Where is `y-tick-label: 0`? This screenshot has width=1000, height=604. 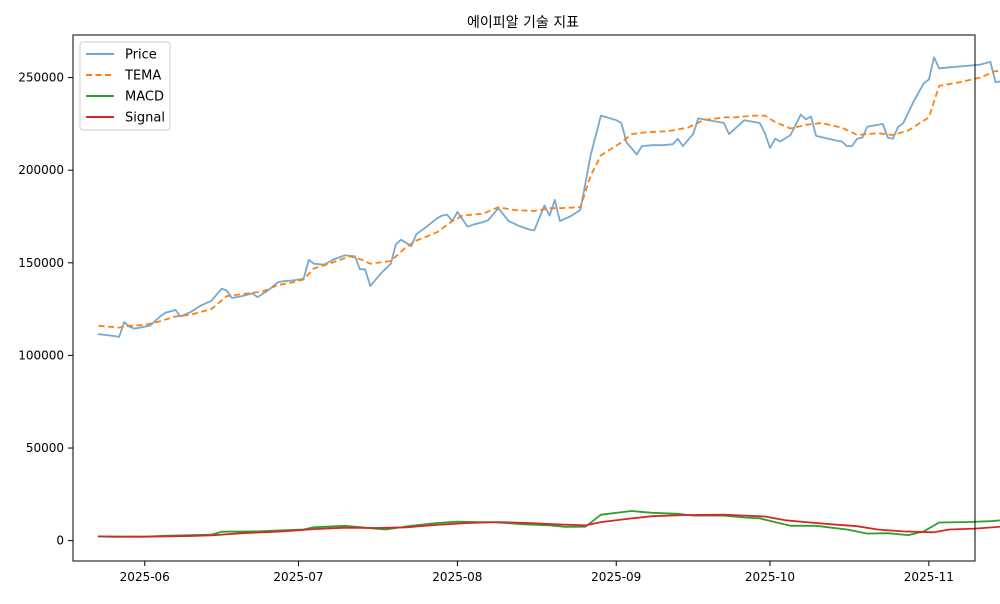 y-tick-label: 0 is located at coordinates (60, 541).